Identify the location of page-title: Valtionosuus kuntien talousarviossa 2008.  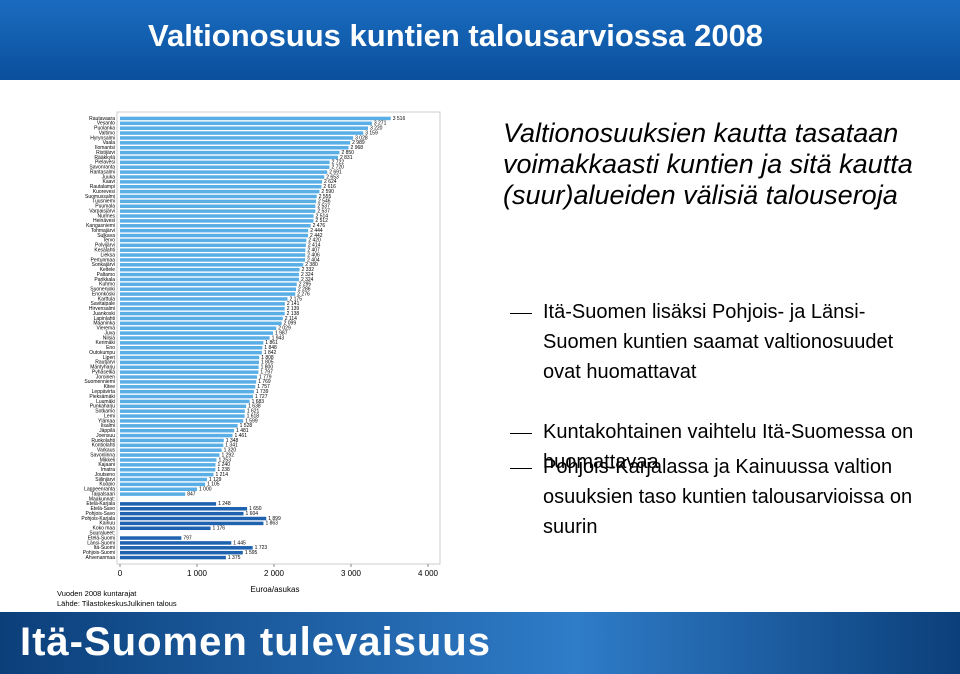
(456, 35).